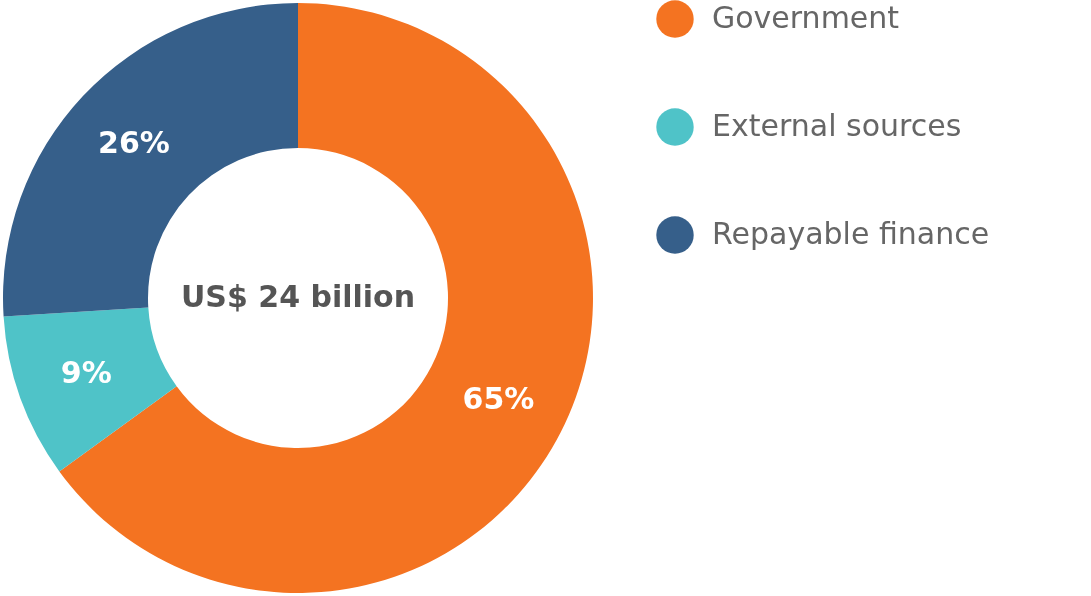 The height and width of the screenshot is (596, 1091). What do you see at coordinates (298, 296) in the screenshot?
I see `text: US$ 24 billion` at bounding box center [298, 296].